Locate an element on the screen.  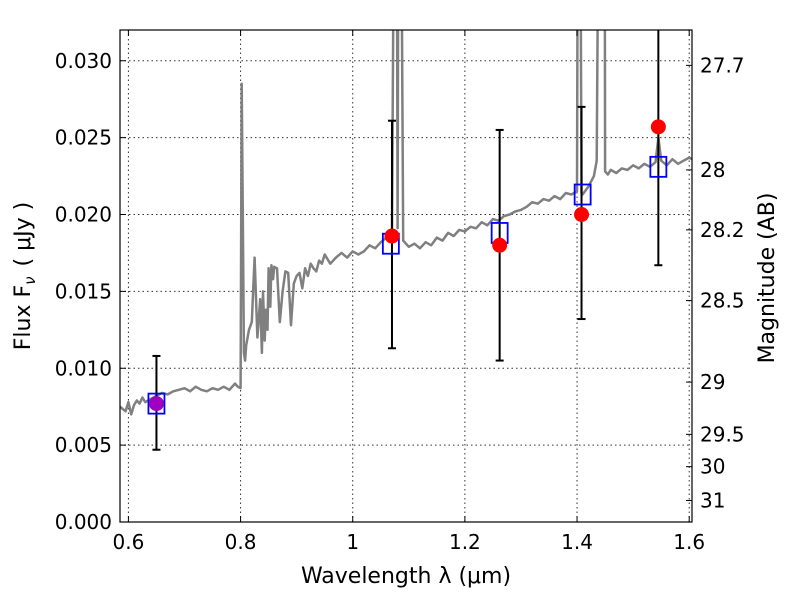
right-tick-label: 28.5 is located at coordinates (722, 301).